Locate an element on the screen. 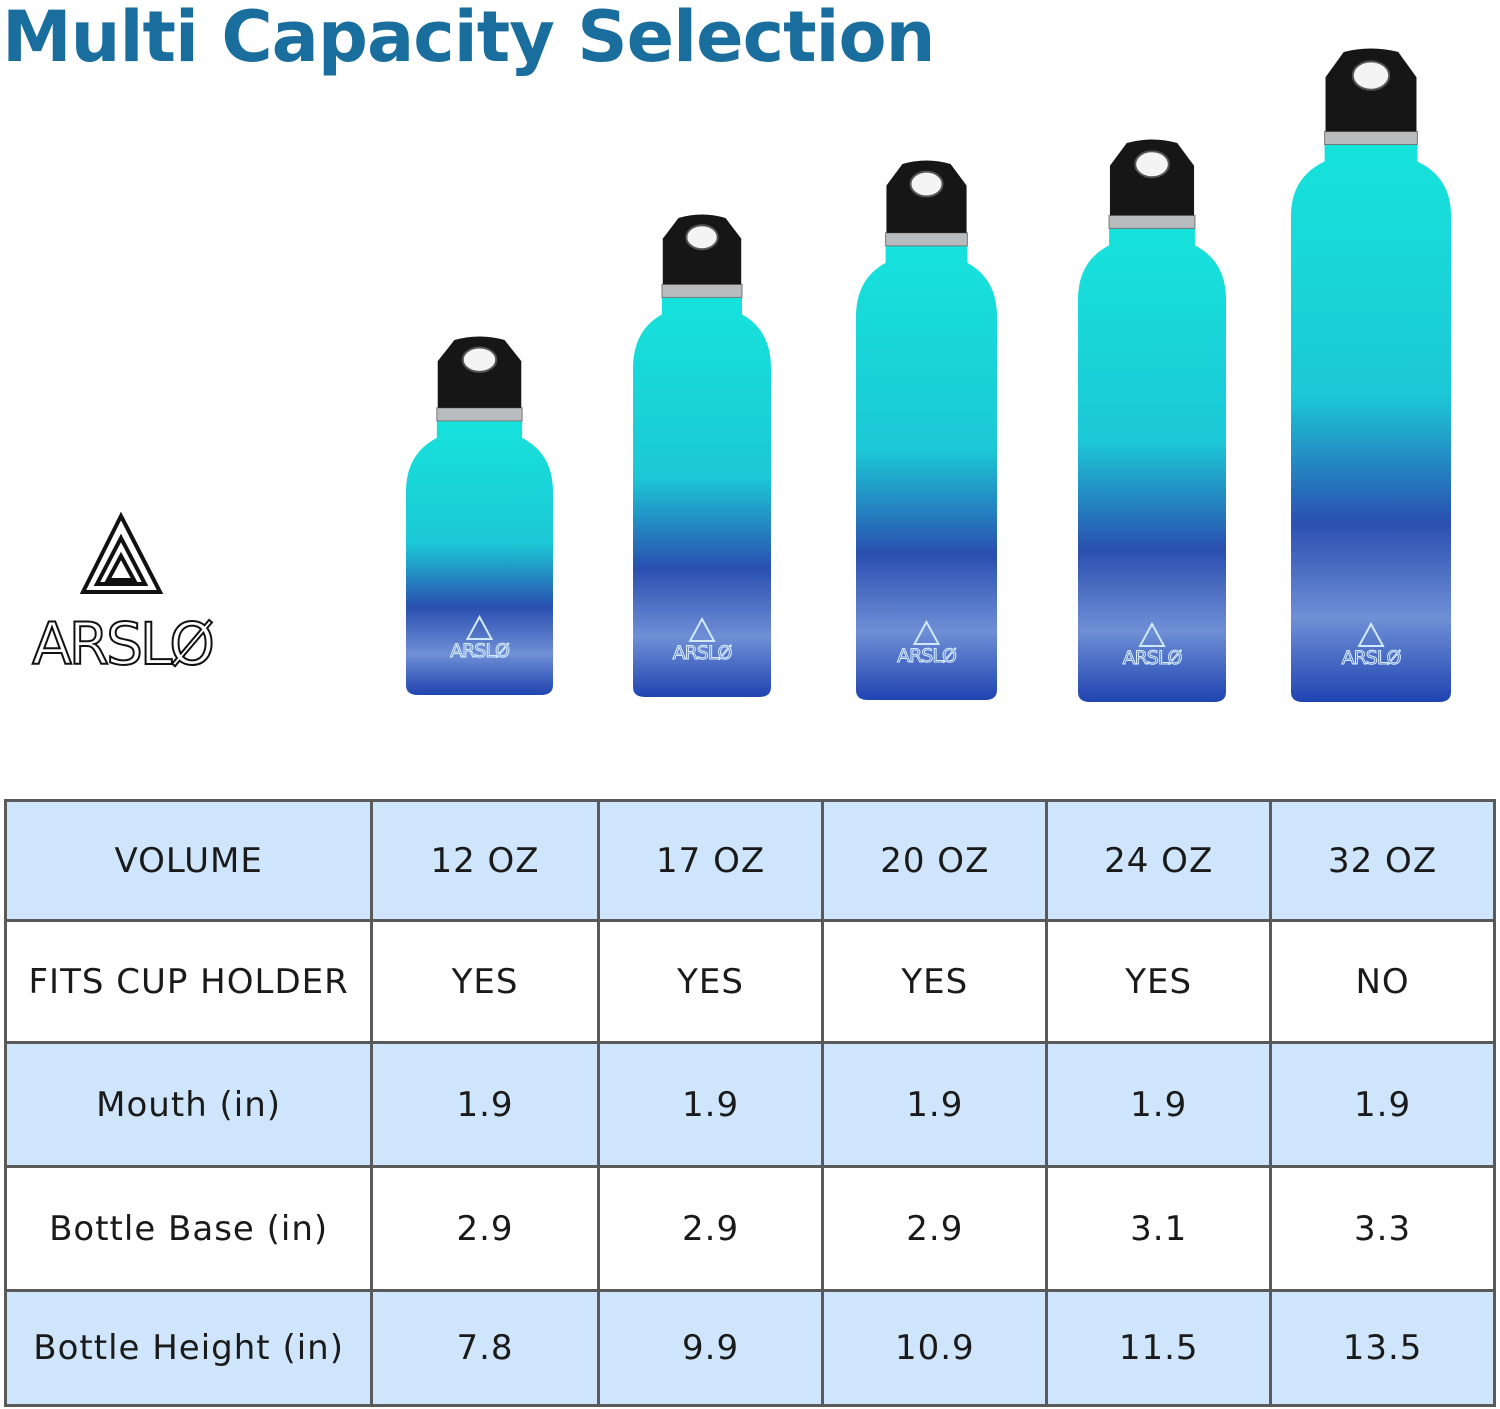 The height and width of the screenshot is (1409, 1500). table-row: Mouth (in) 1.9 1.9 1.9 1.9 1.9 is located at coordinates (749, 1104).